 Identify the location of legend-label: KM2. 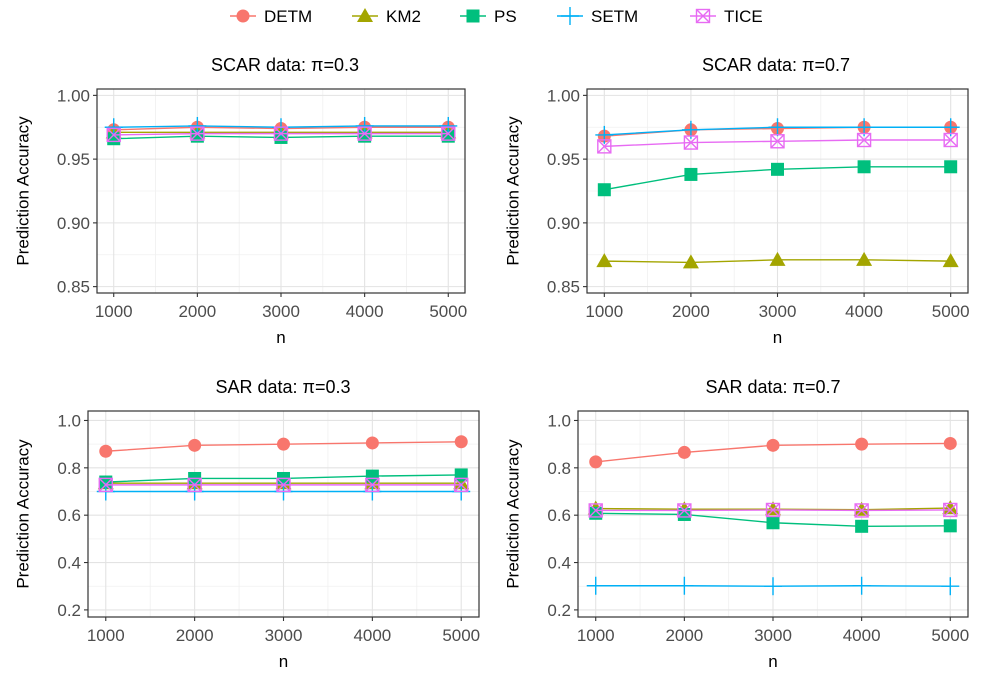
(403, 16).